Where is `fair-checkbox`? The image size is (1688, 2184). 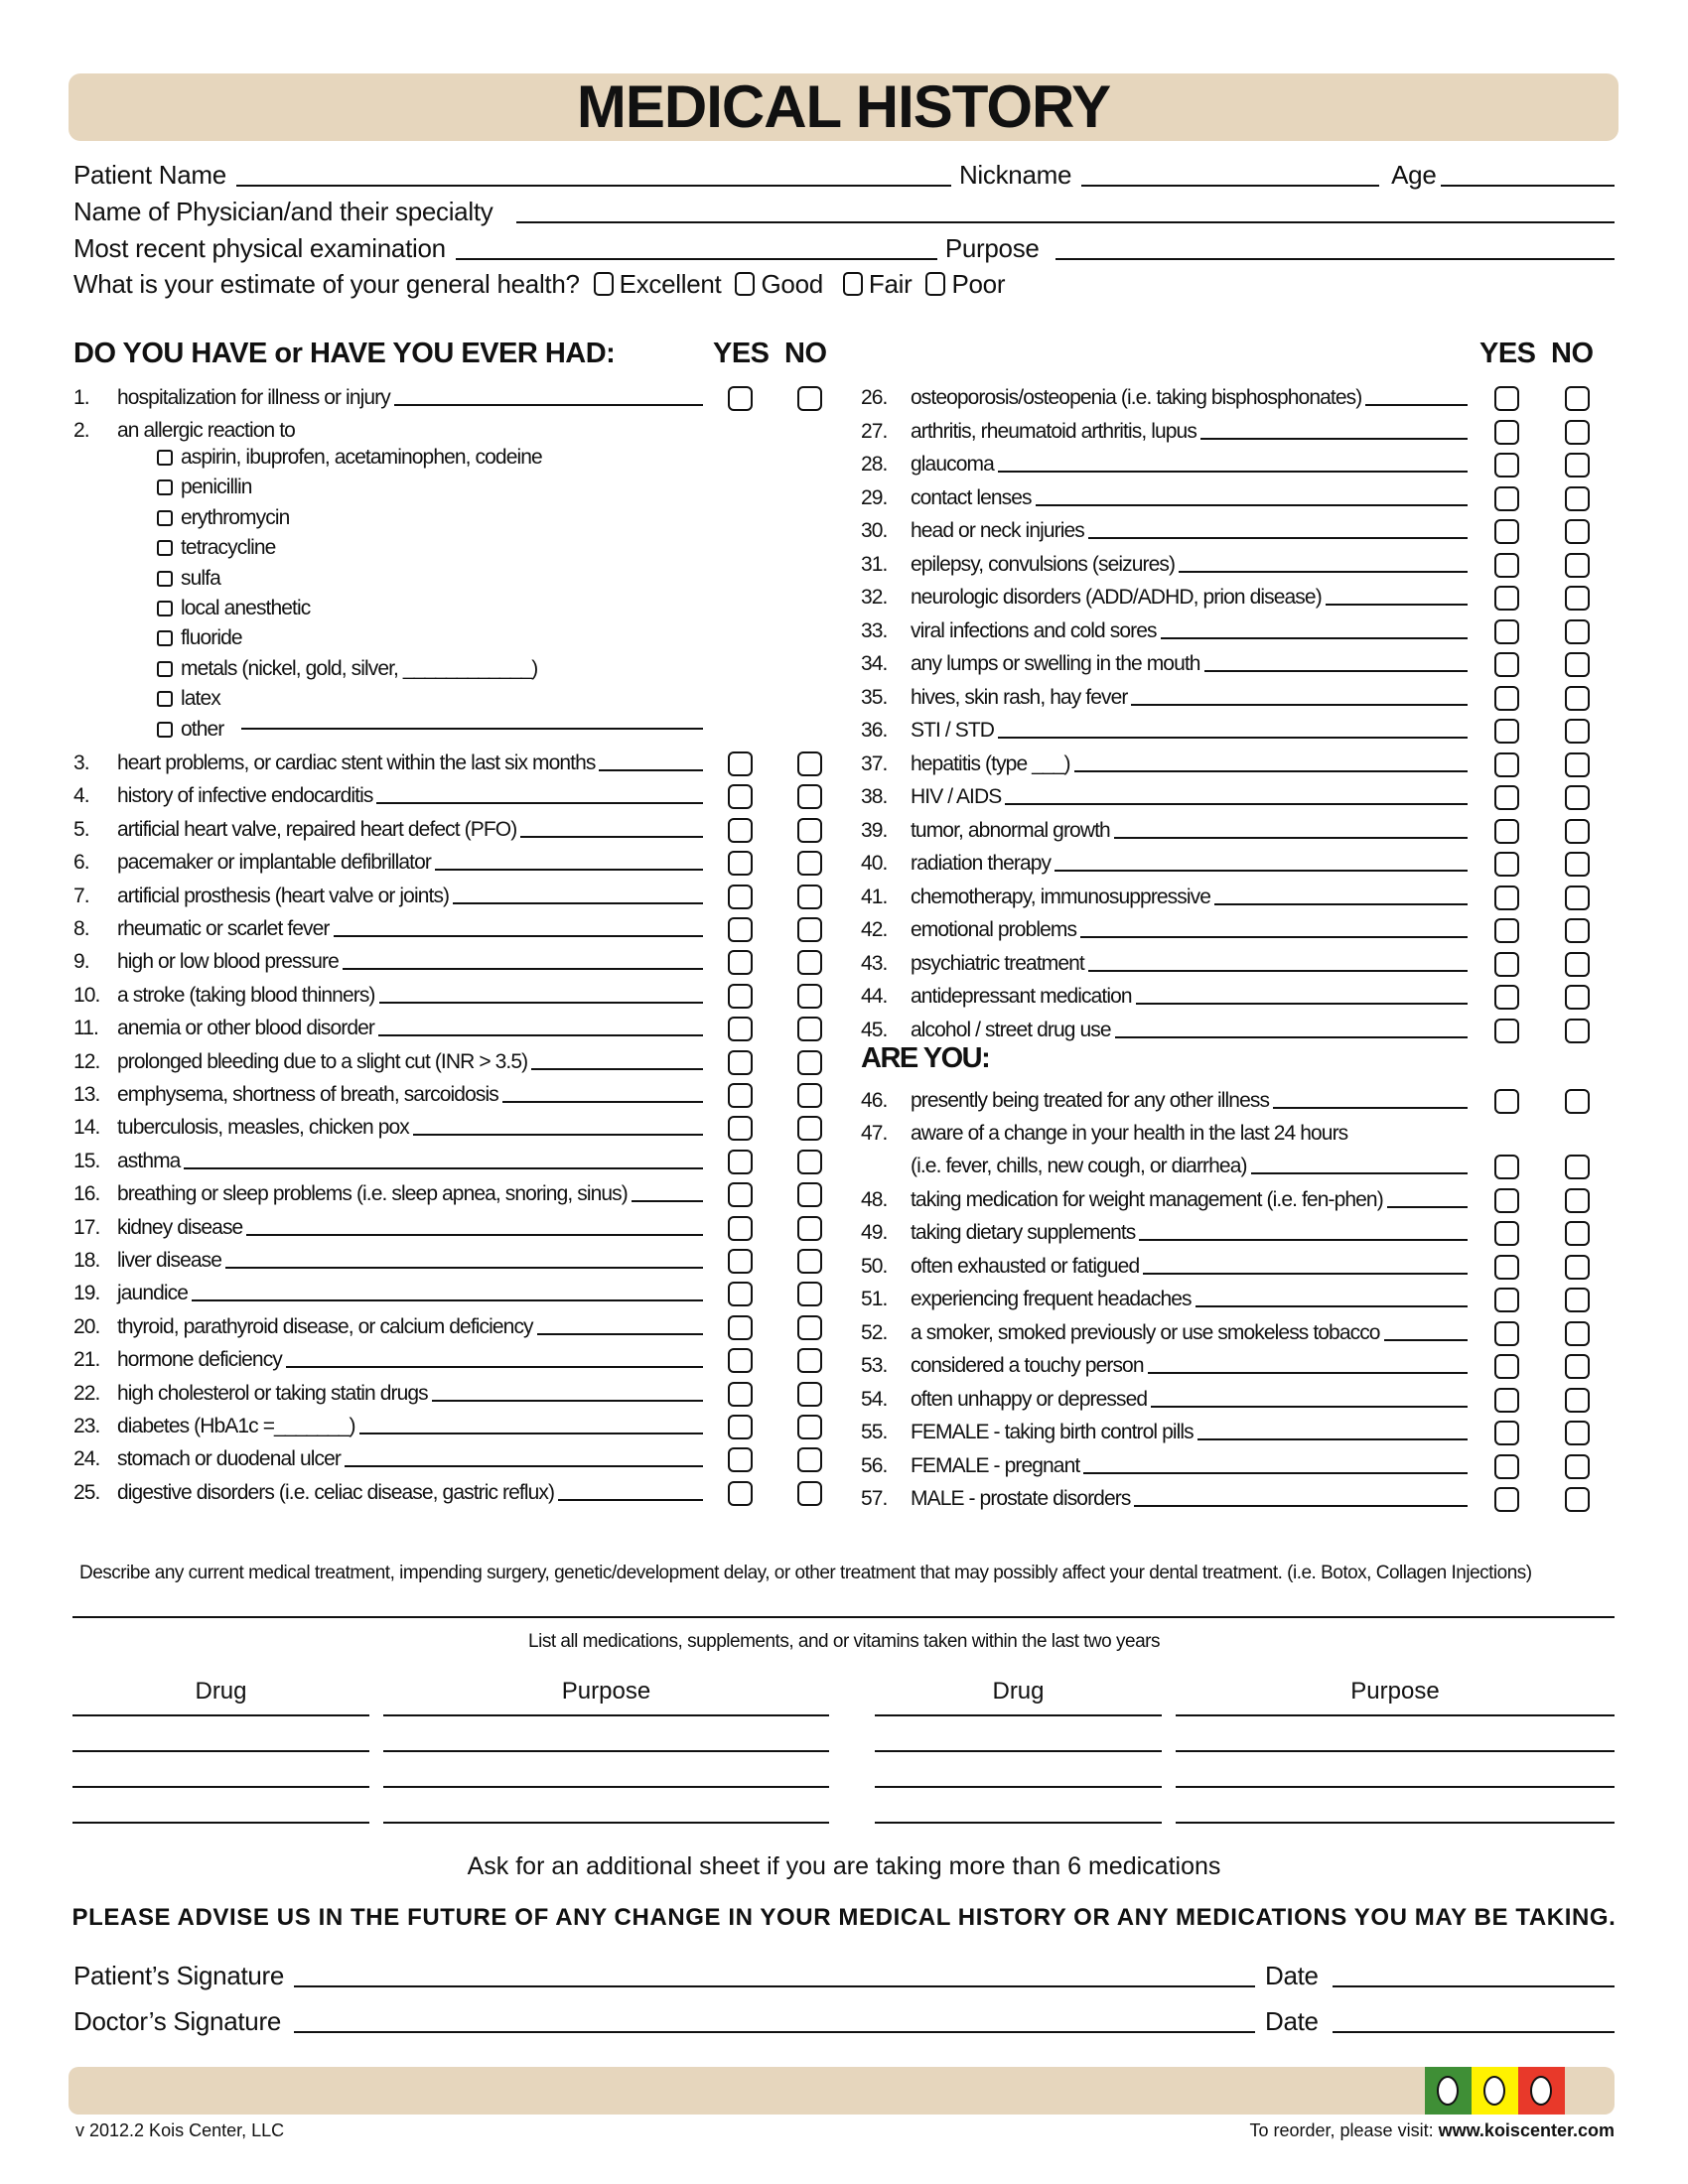
fair-checkbox is located at coordinates (852, 284).